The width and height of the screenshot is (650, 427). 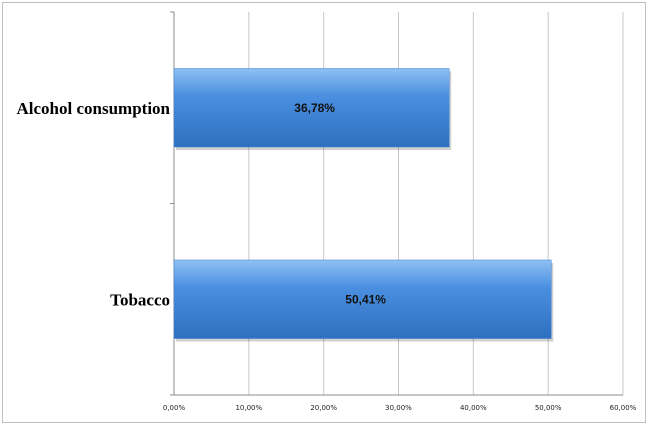 What do you see at coordinates (365, 299) in the screenshot?
I see `data-label: 50,41%` at bounding box center [365, 299].